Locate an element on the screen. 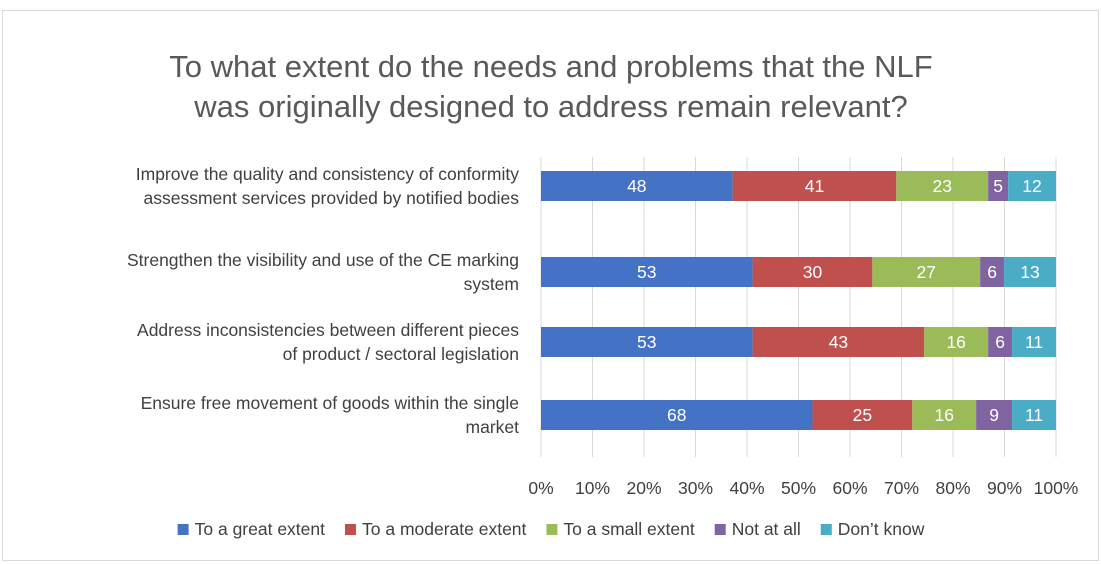  legend-label: To a great extent is located at coordinates (260, 529).